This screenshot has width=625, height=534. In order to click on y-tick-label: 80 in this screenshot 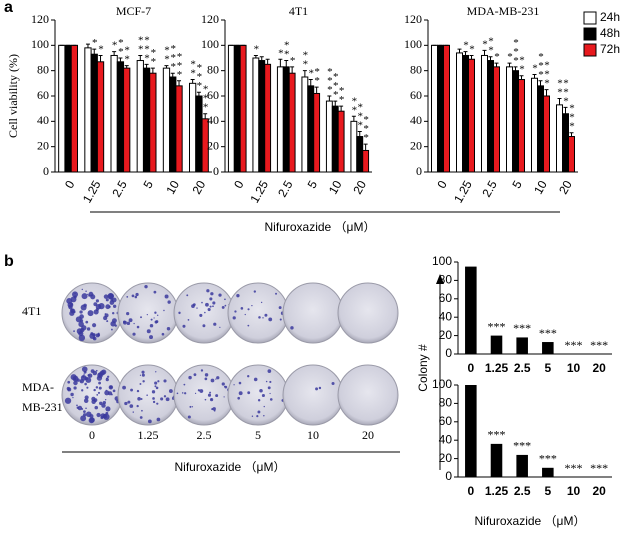, I will do `click(416, 69)`.